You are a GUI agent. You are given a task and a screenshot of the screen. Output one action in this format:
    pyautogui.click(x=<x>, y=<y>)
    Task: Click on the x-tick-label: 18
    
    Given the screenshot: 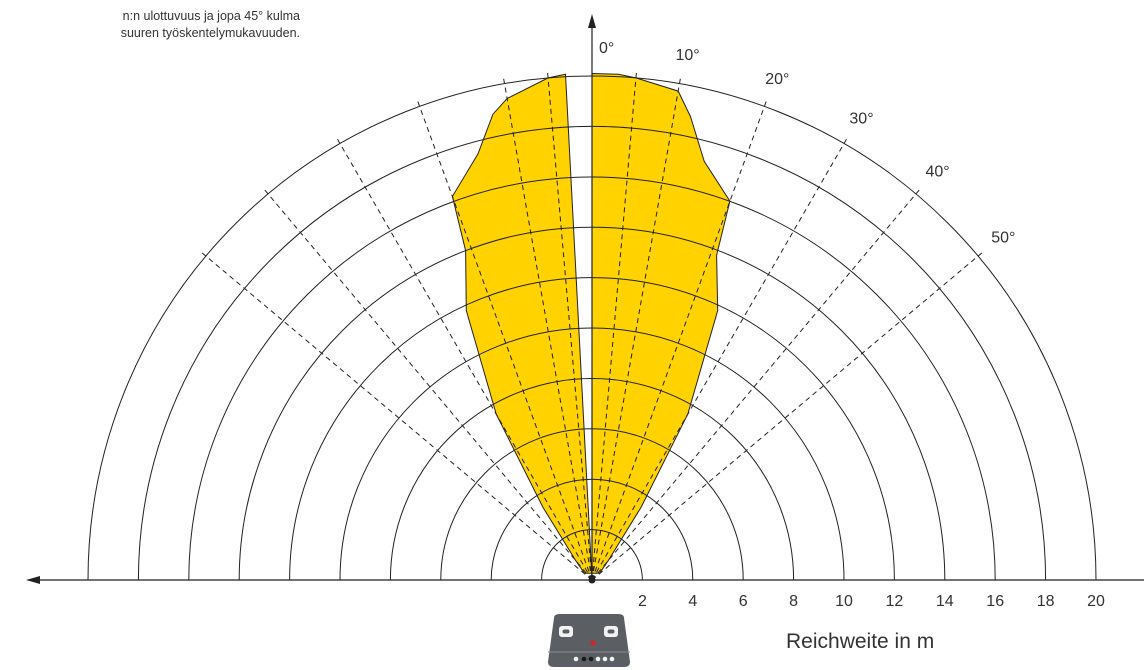 What is the action you would take?
    pyautogui.click(x=1046, y=601)
    